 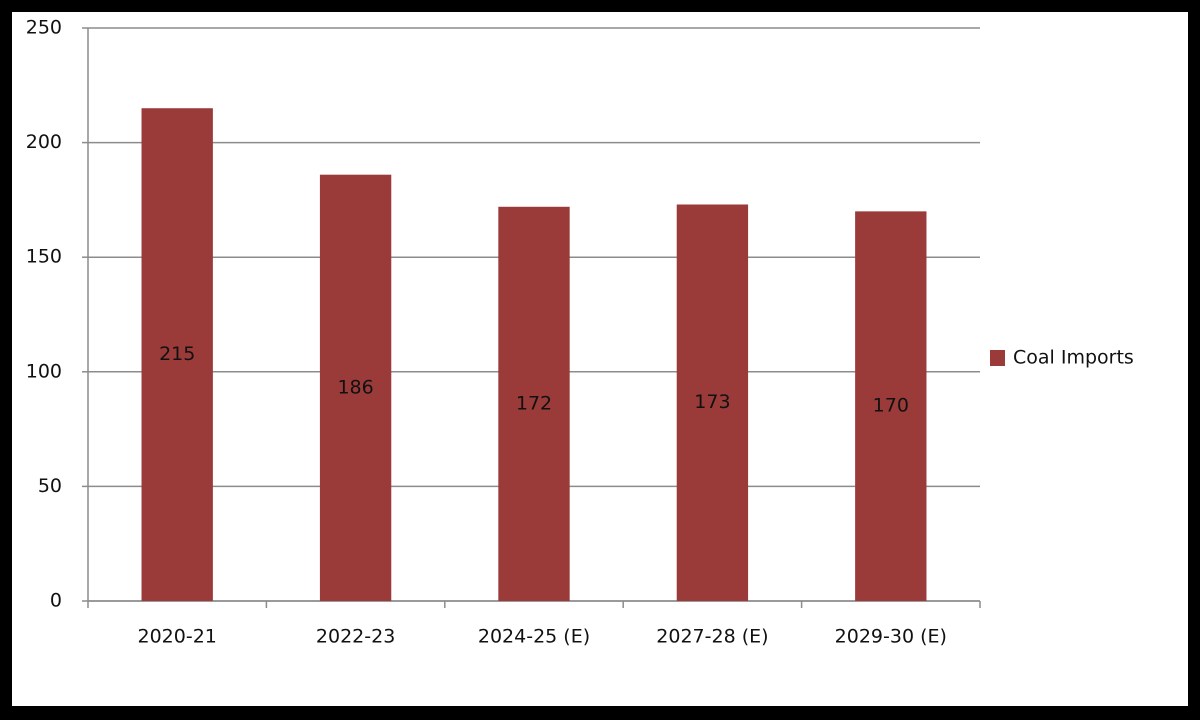 I want to click on y-tick-label: 200, so click(x=44, y=142).